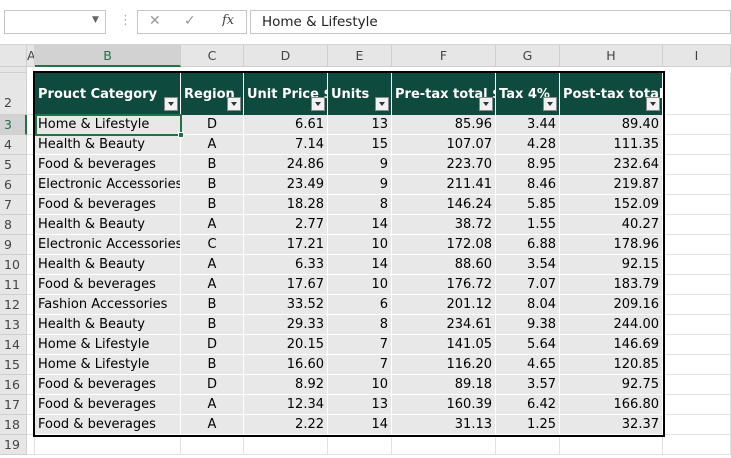  Describe the element at coordinates (286, 405) in the screenshot. I see `table-cell: 12.34` at that location.